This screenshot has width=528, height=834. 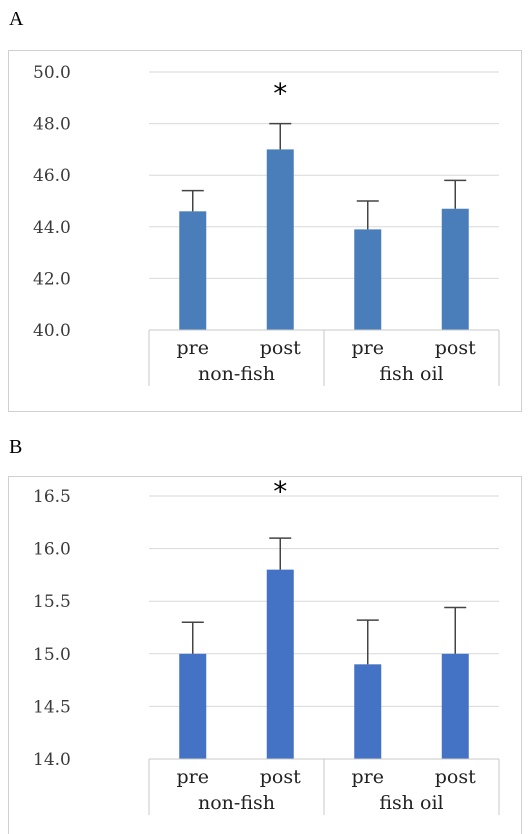 What do you see at coordinates (236, 803) in the screenshot?
I see `chart-b-group-label: non-fish` at bounding box center [236, 803].